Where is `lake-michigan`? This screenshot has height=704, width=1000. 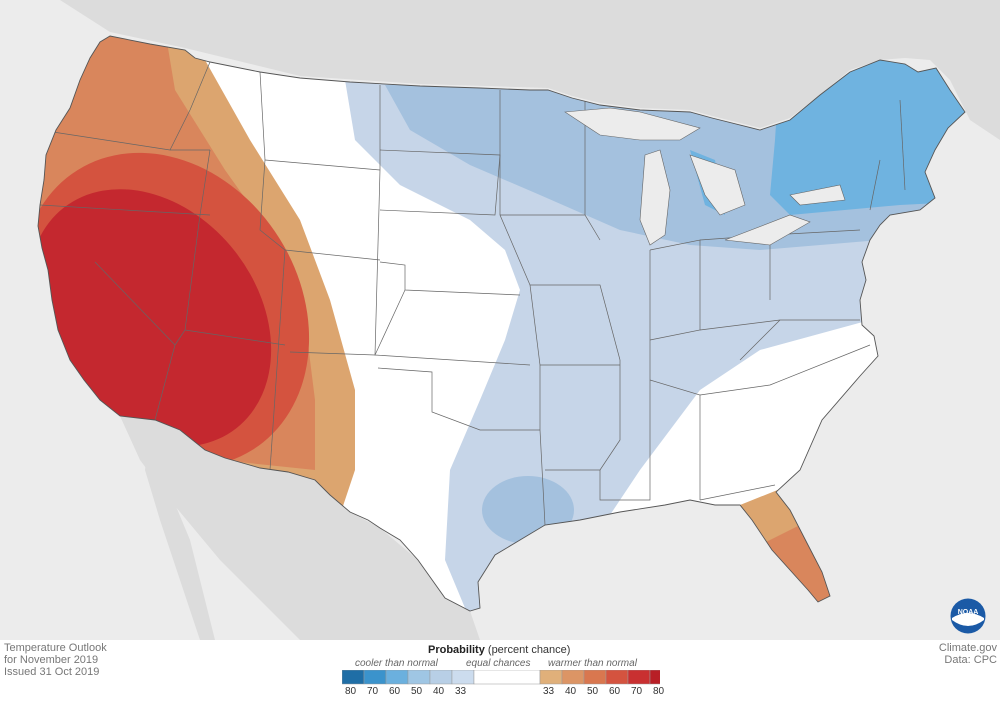
lake-michigan is located at coordinates (655, 197).